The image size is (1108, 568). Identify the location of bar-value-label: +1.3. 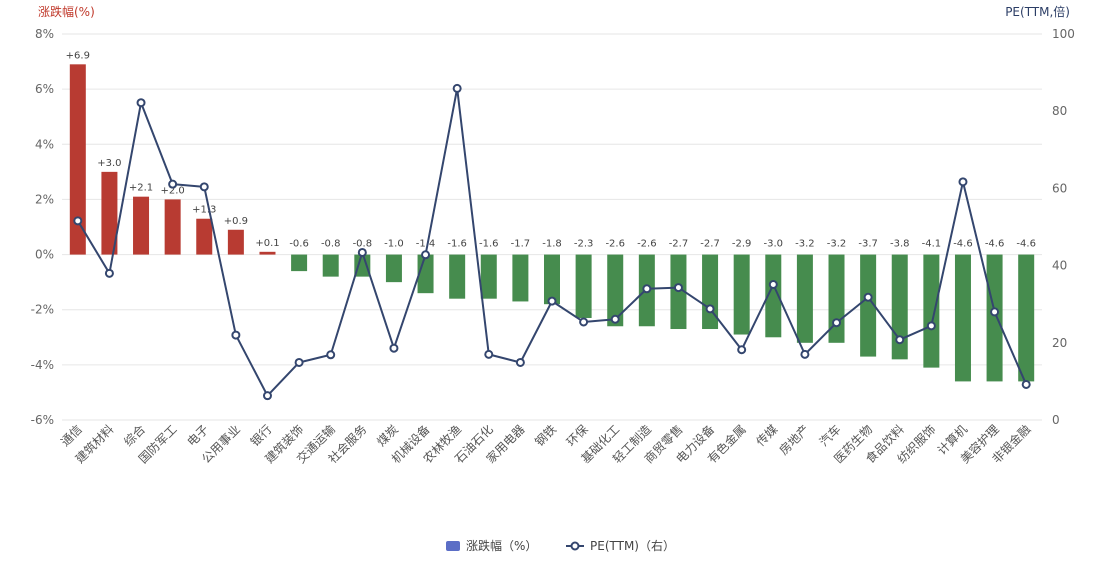
(204, 210).